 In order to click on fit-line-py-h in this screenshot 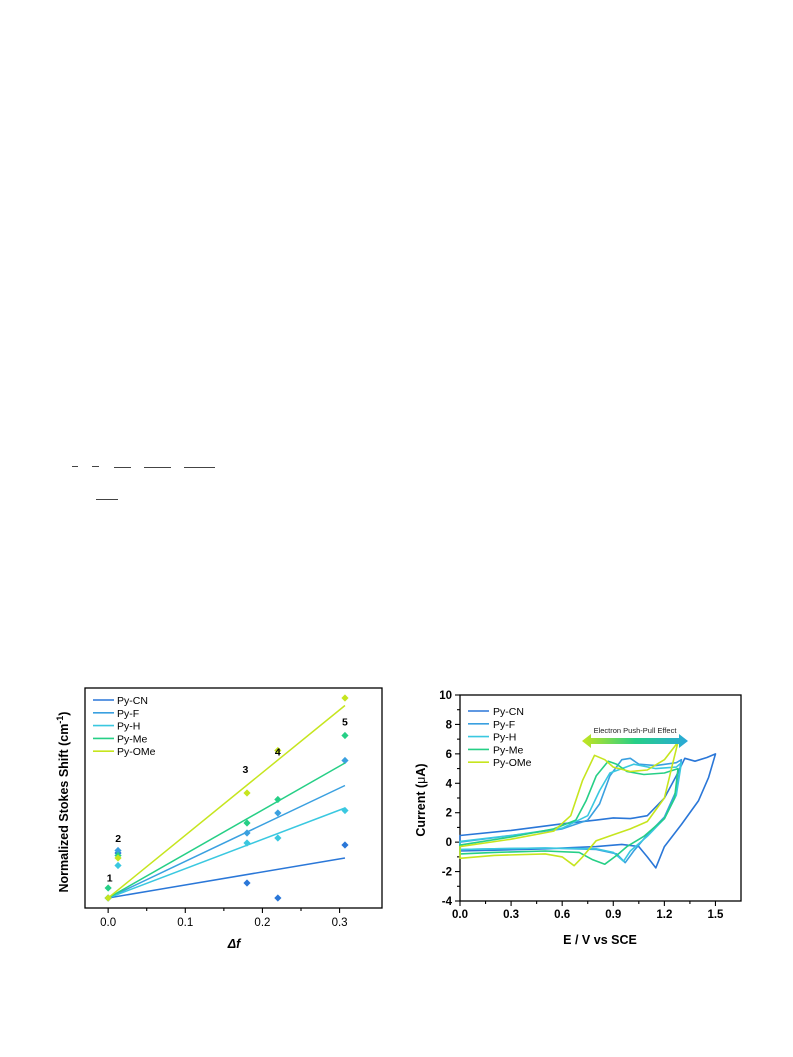, I will do `click(226, 853)`.